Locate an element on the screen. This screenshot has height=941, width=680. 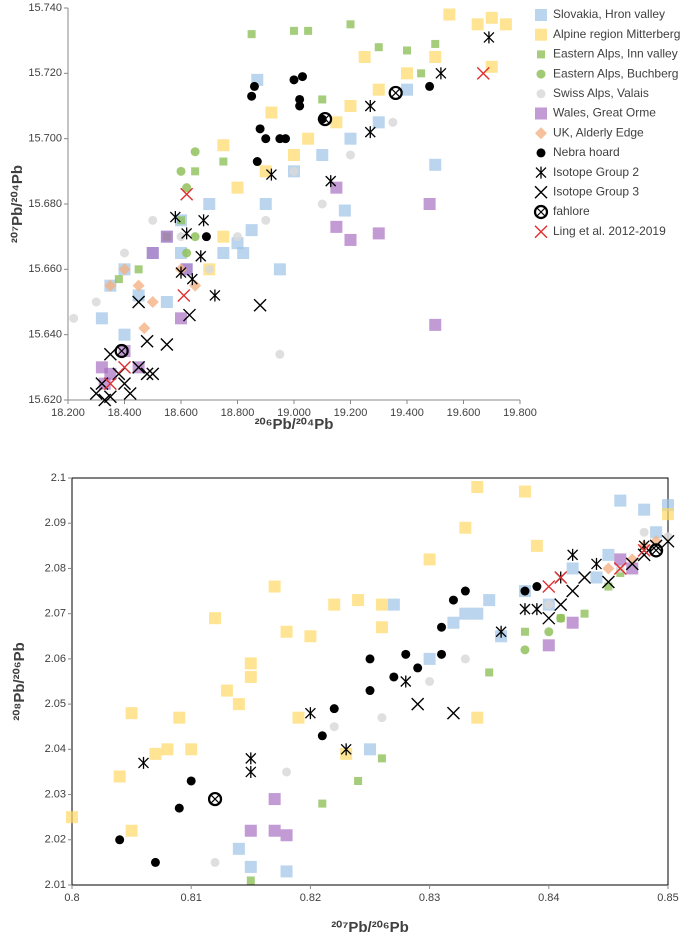
legend-entry: Wales, Great Orme is located at coordinates (595, 113).